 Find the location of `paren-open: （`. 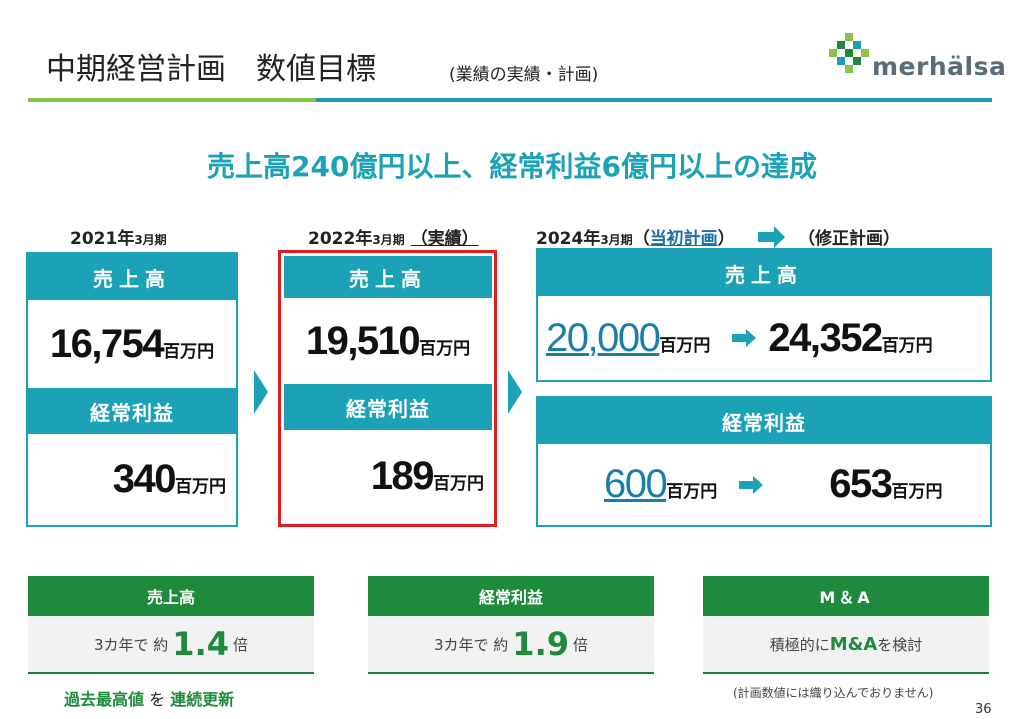

paren-open: （ is located at coordinates (641, 239).